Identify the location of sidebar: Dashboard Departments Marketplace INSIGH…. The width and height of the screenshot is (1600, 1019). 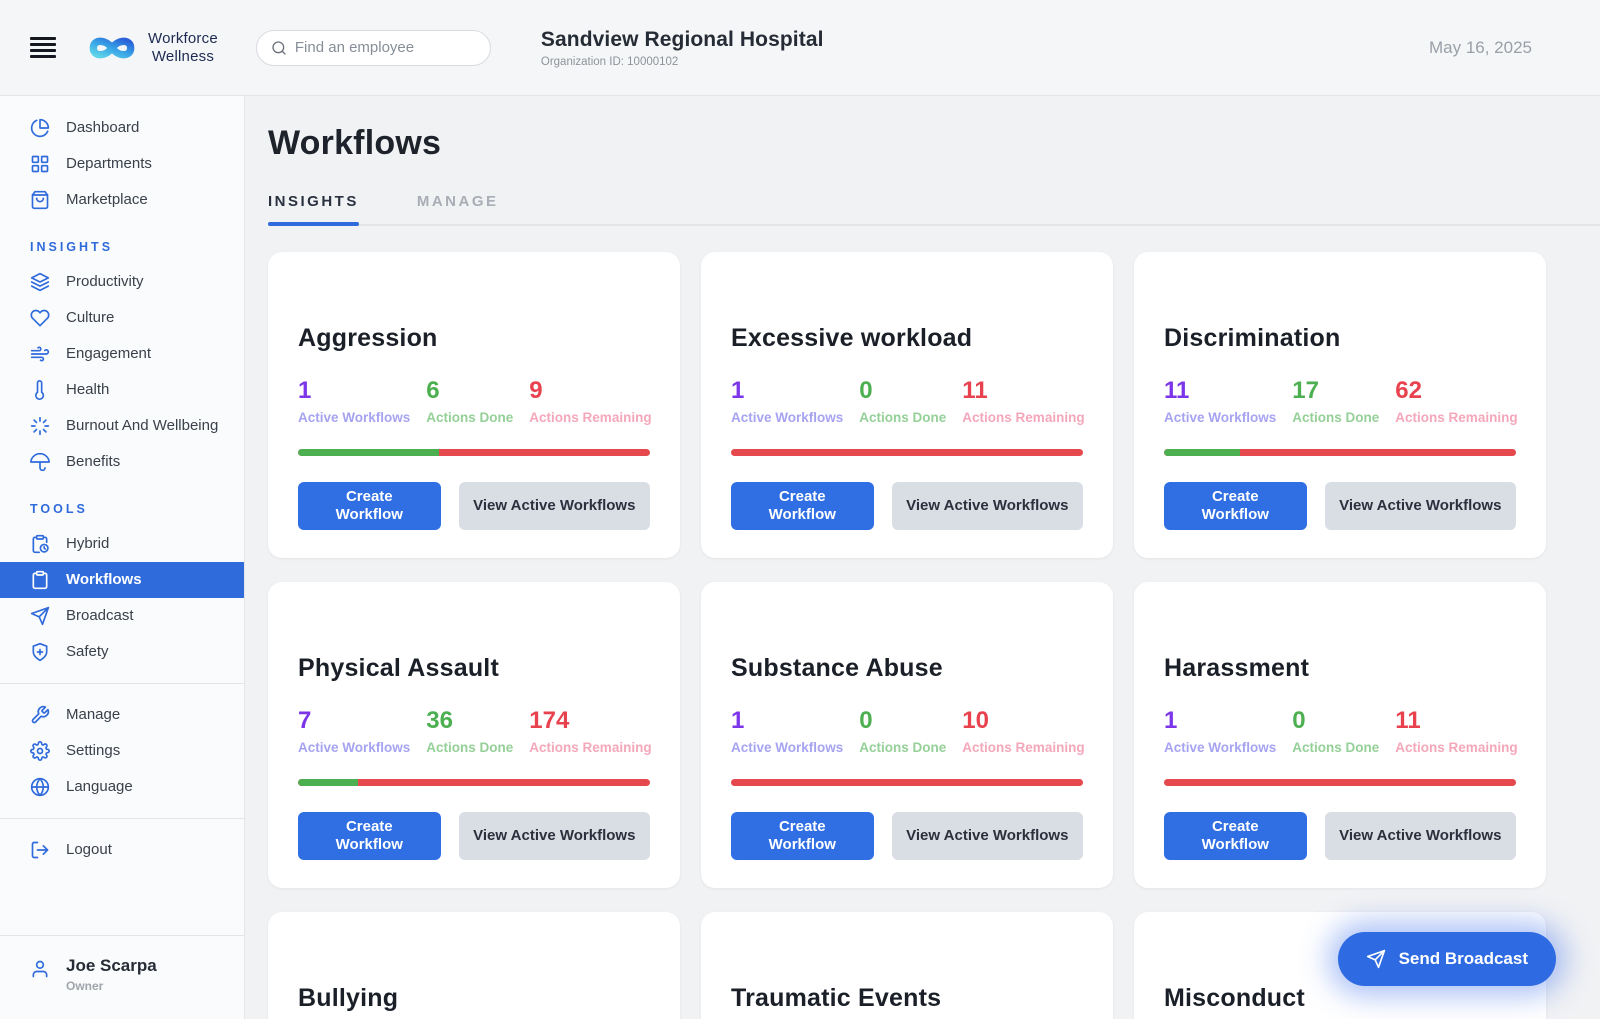
(122, 557).